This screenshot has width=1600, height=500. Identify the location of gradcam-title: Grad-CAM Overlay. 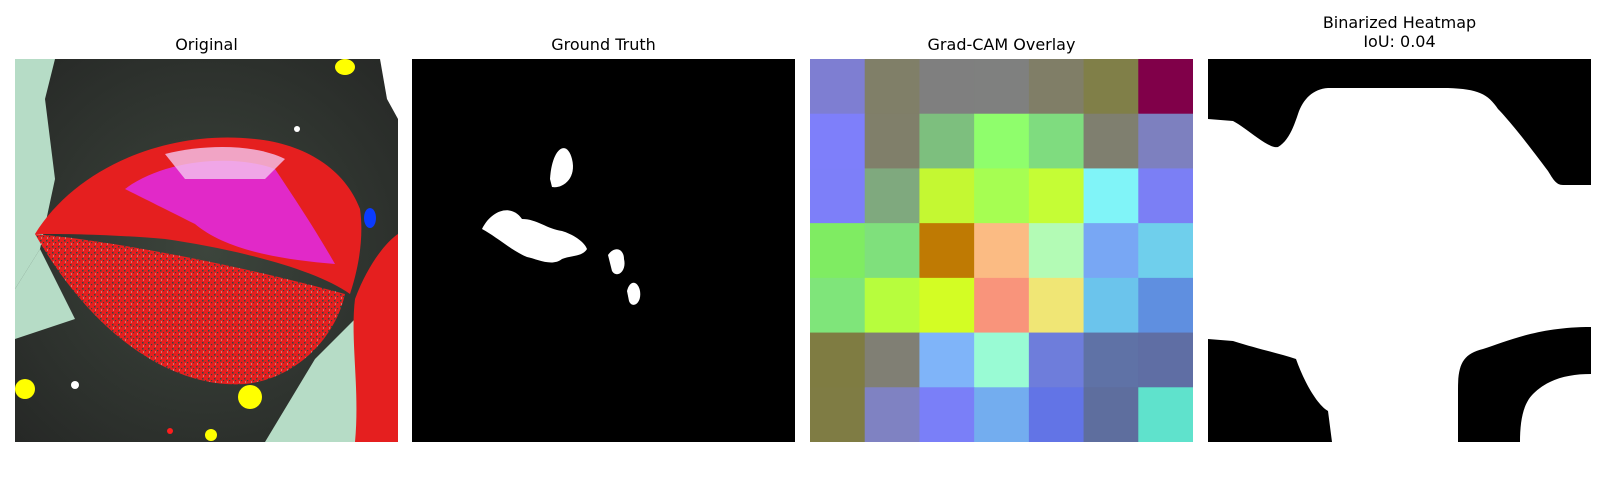
(1001, 44).